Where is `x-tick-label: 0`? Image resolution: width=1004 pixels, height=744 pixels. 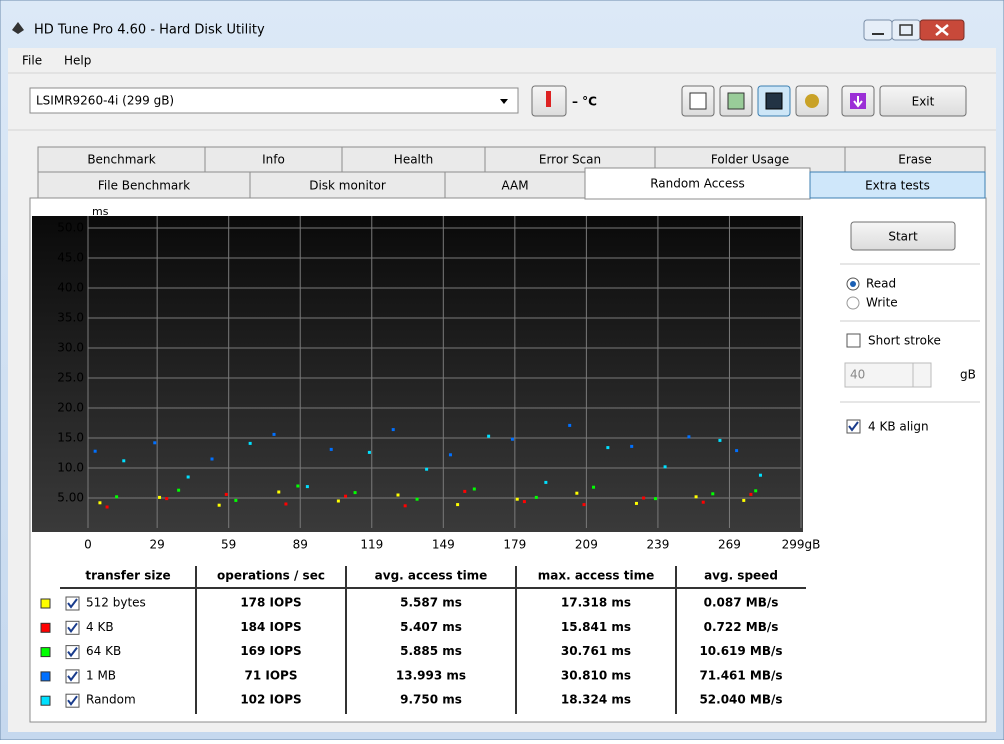 x-tick-label: 0 is located at coordinates (88, 545).